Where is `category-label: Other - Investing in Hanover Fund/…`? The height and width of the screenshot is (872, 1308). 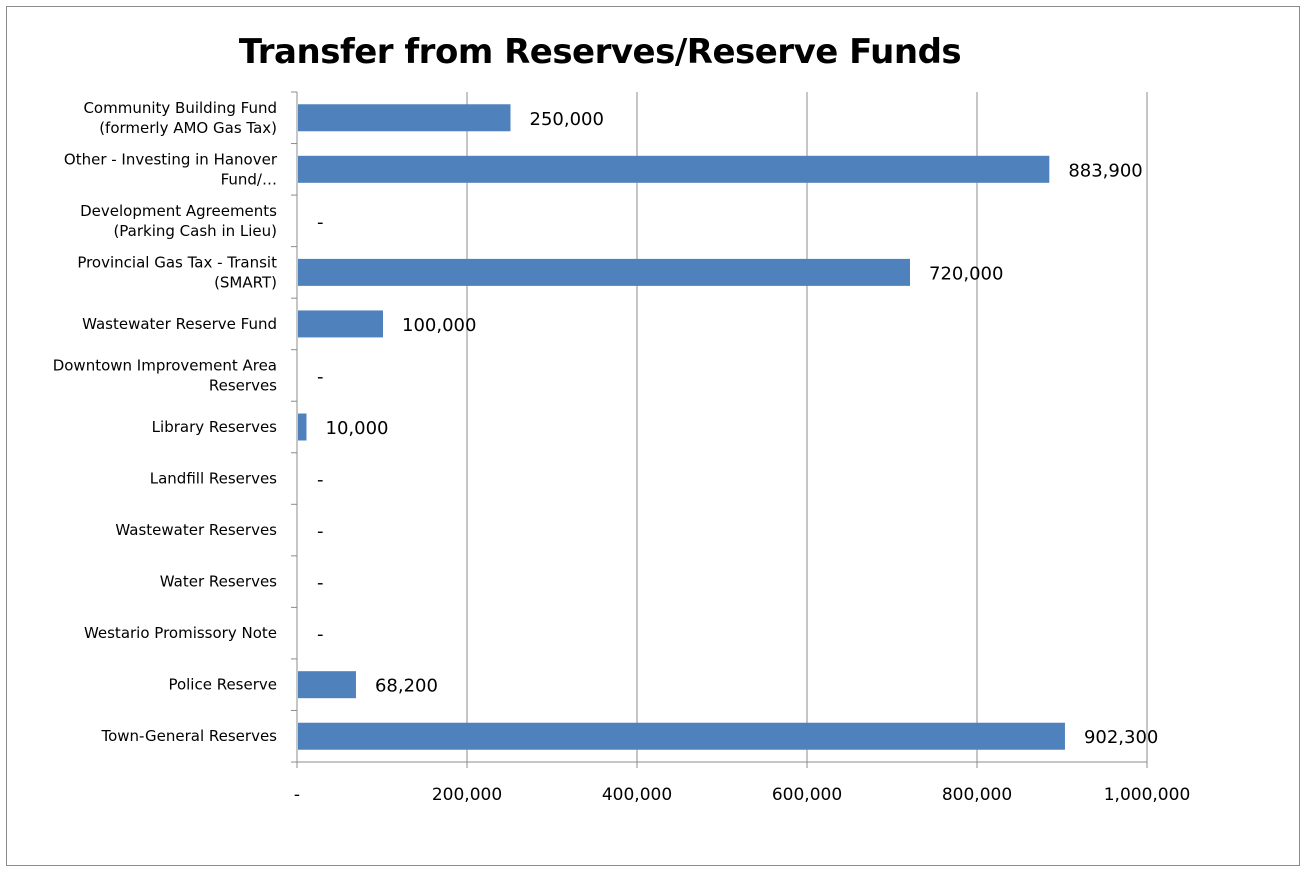
category-label: Other - Investing in Hanover Fund/… is located at coordinates (171, 169).